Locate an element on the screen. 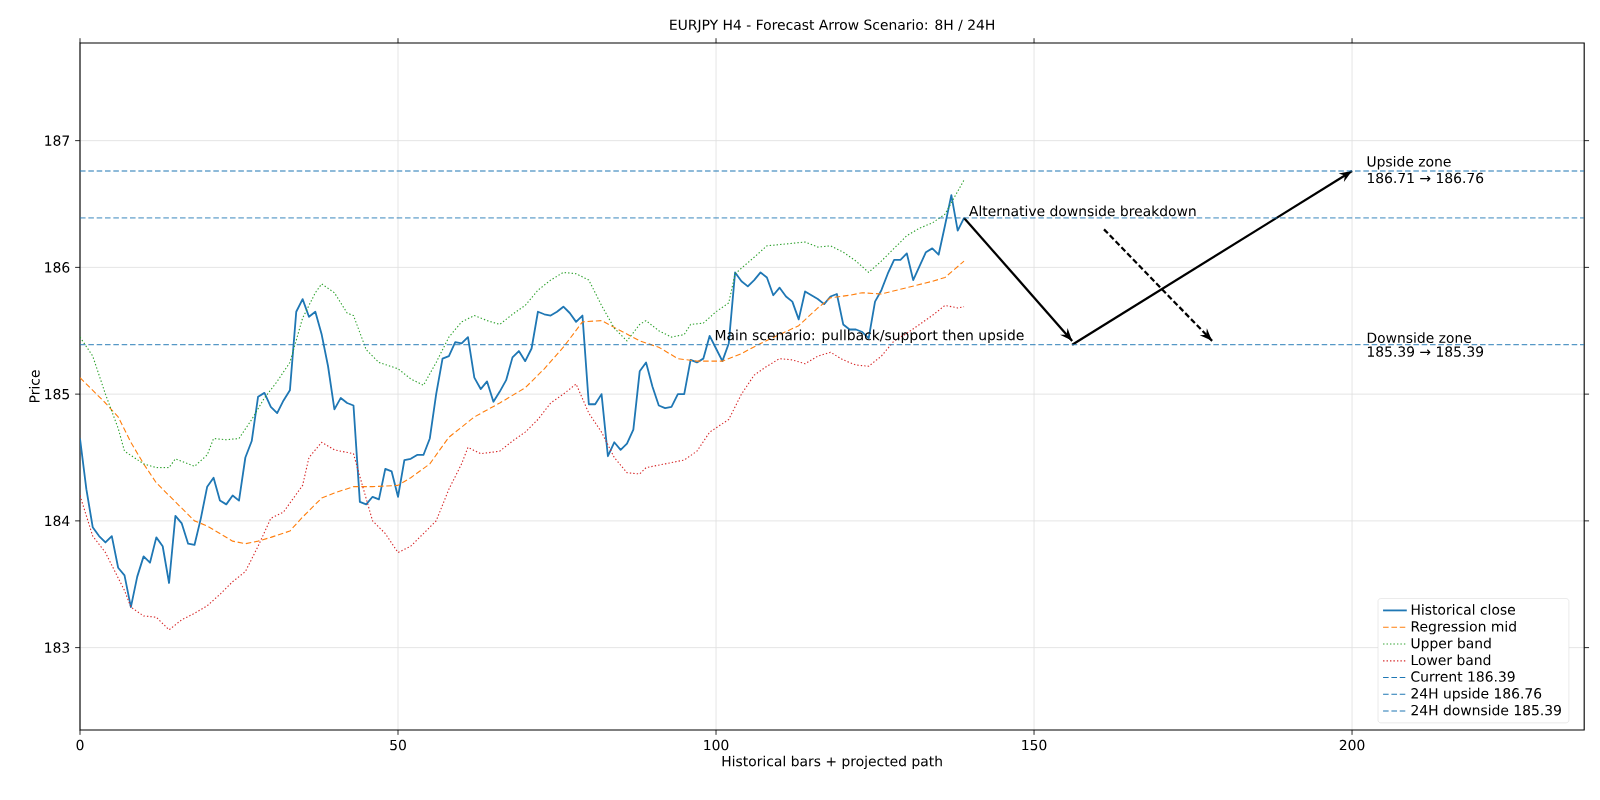  y-tick-label: 187 is located at coordinates (57, 140).